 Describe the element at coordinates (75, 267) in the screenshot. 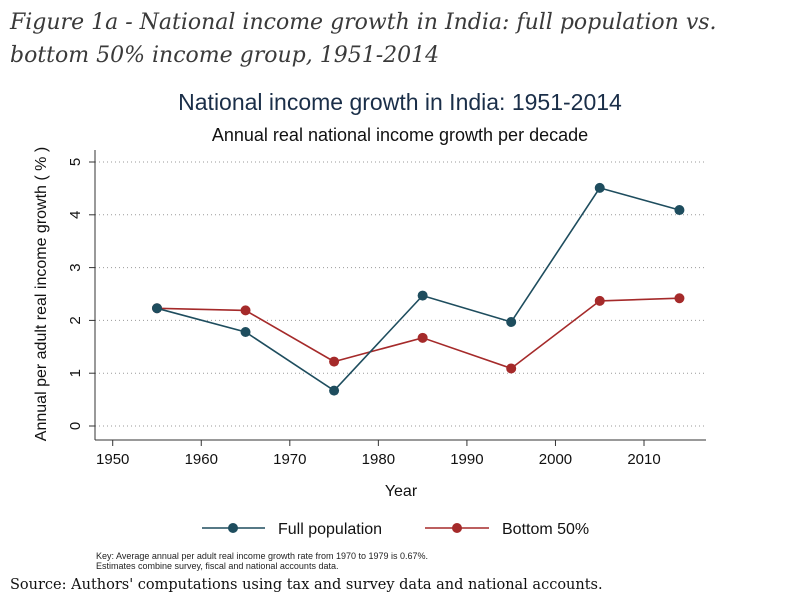

I see `y-tick-label-3: 3` at that location.